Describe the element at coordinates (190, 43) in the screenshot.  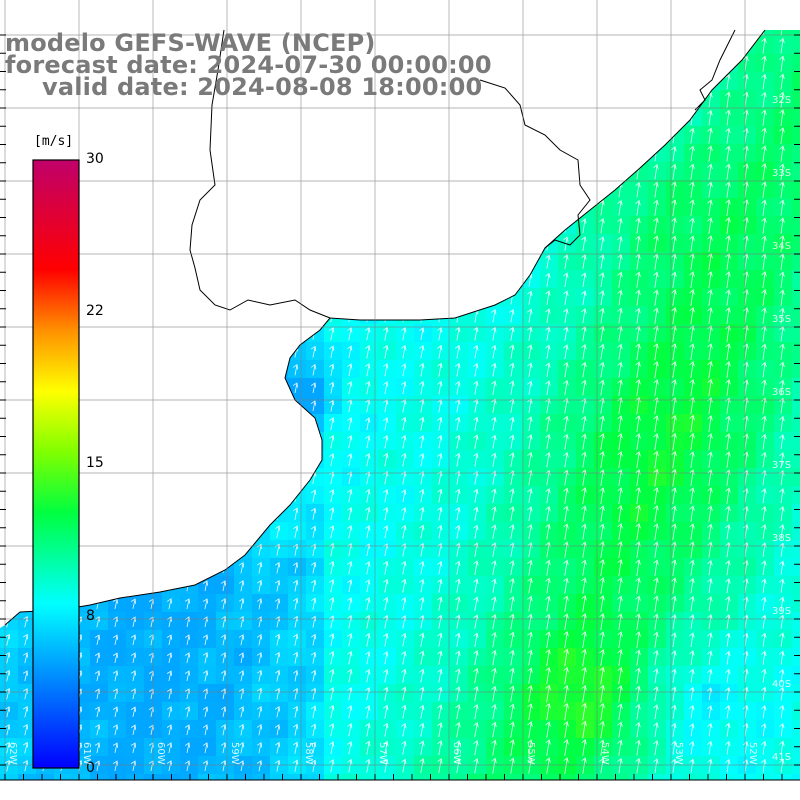
I see `title-line-1: modelo GEFS-WAVE (NCEP)` at that location.